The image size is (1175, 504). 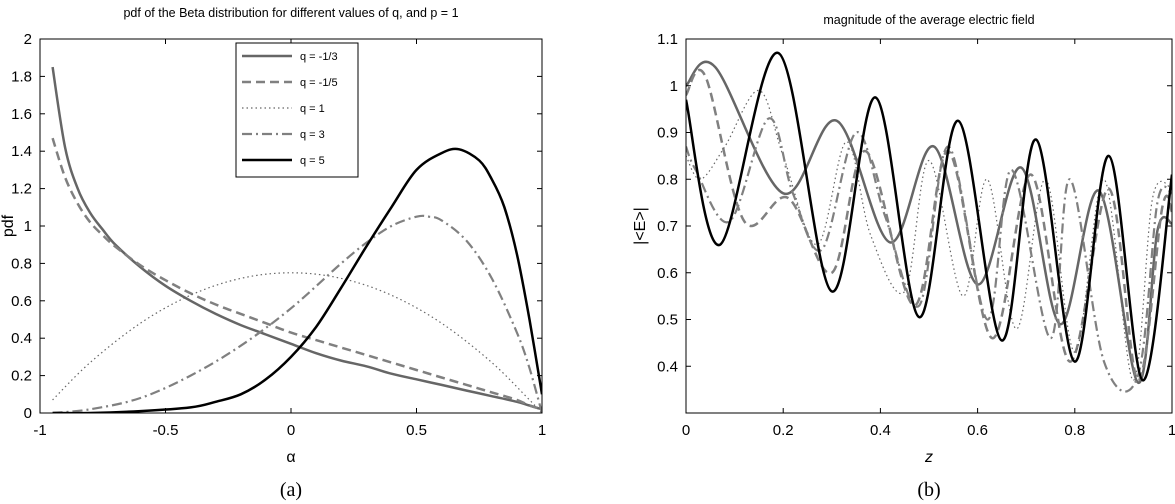 I want to click on x-tick-label: 0.5, so click(x=416, y=430).